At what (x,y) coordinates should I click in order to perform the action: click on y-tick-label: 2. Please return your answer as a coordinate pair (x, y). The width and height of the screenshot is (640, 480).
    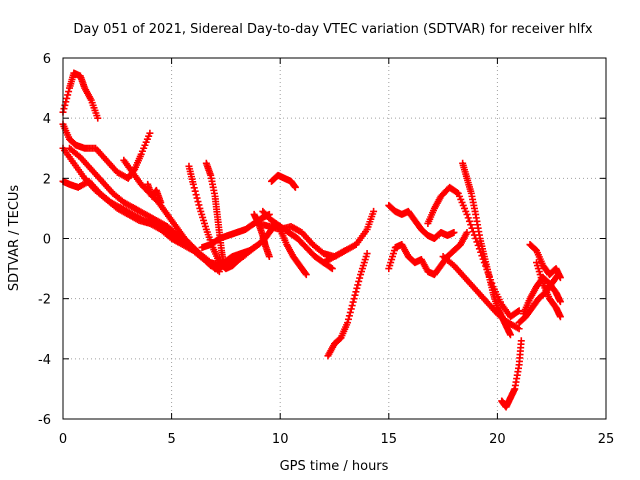
    Looking at the image, I should click on (47, 179).